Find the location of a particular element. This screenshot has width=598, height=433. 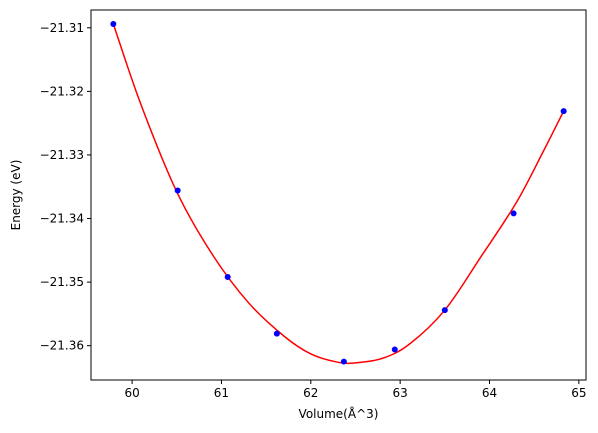

x-tick-label: 65 is located at coordinates (578, 393).